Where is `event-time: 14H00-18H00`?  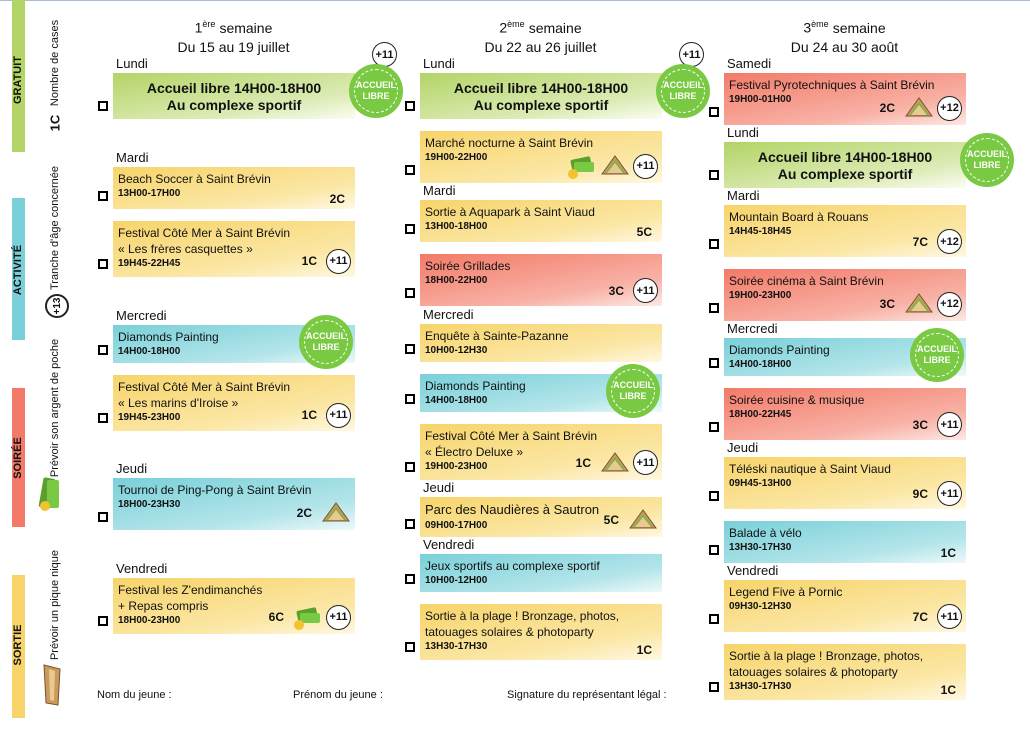 event-time: 14H00-18H00 is located at coordinates (760, 364).